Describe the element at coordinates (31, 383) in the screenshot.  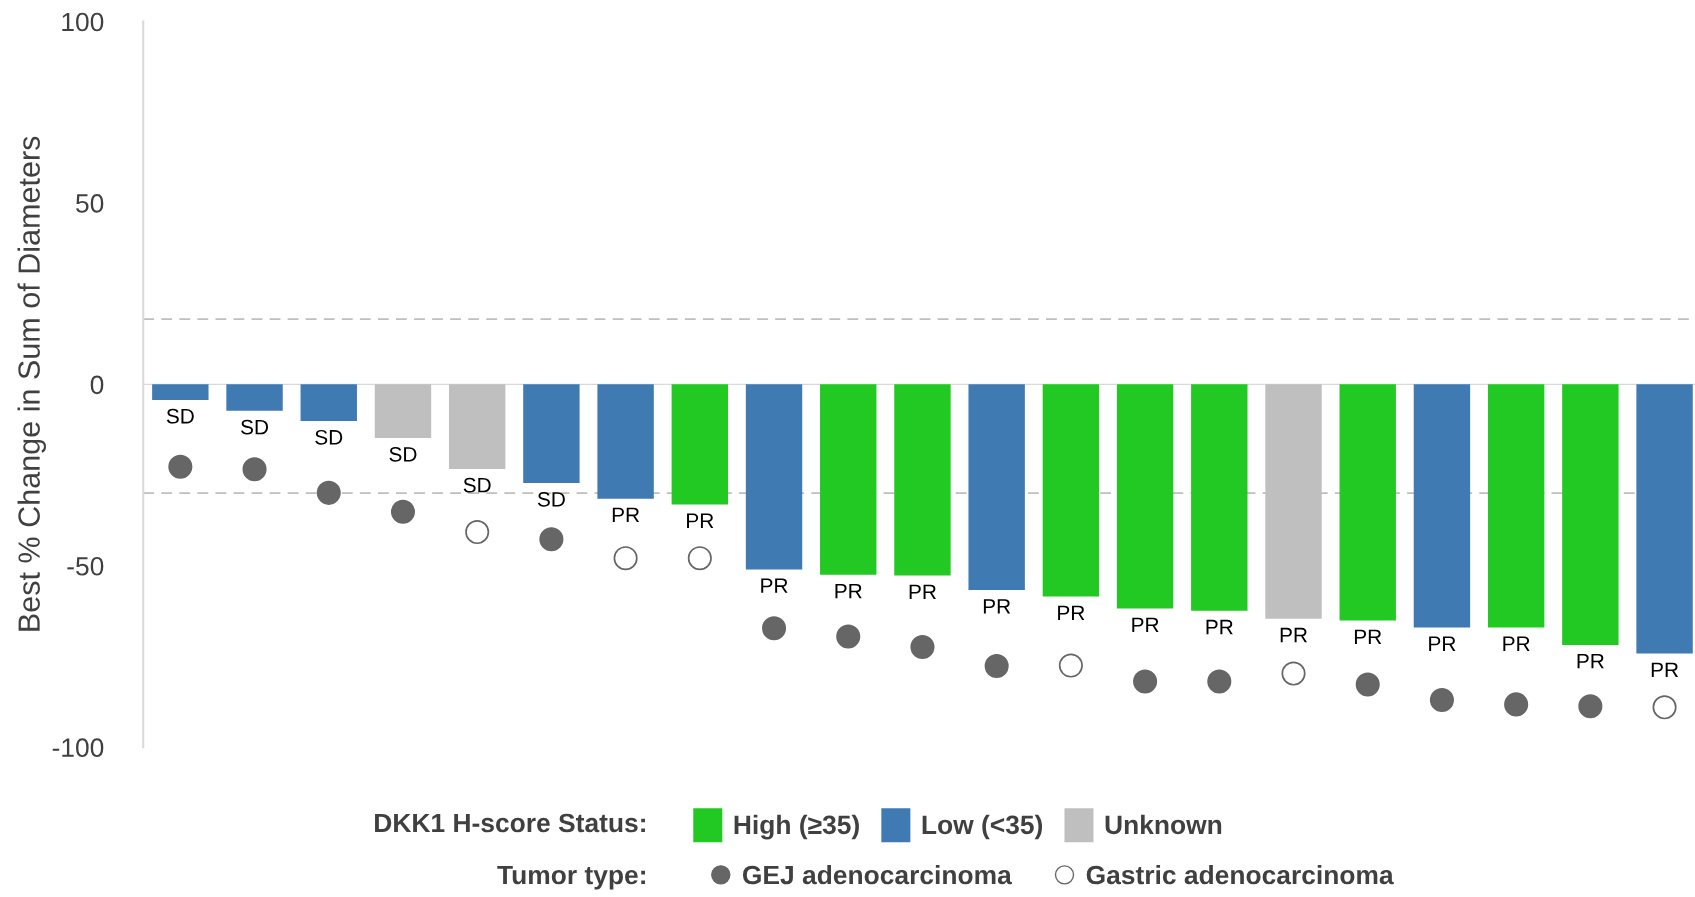
I see `y-axis-title: Best % Change in Sum of Diameters` at that location.